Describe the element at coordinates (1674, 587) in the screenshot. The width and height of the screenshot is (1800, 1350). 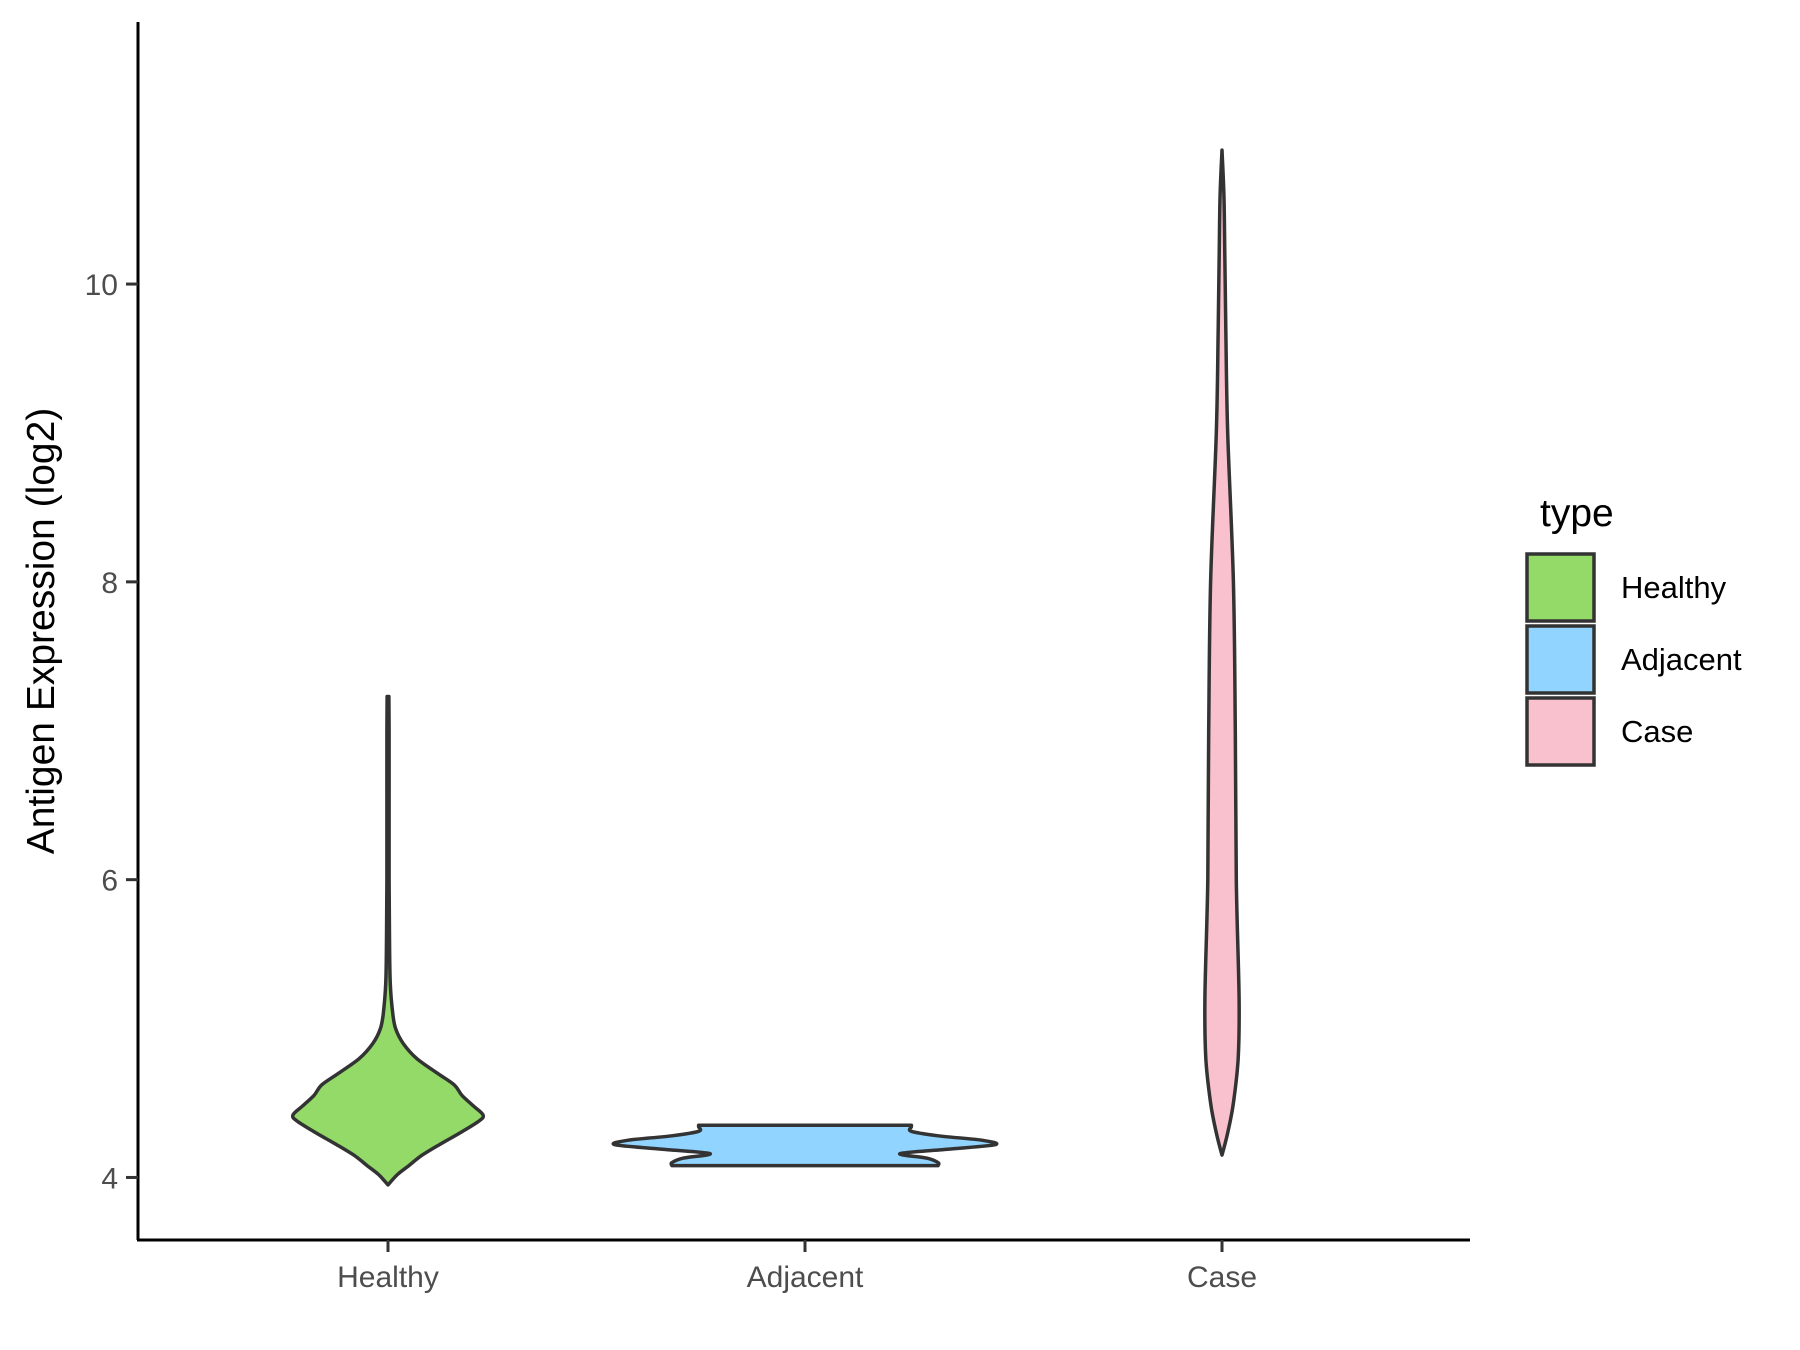
I see `legend-label-healthy: Healthy` at that location.